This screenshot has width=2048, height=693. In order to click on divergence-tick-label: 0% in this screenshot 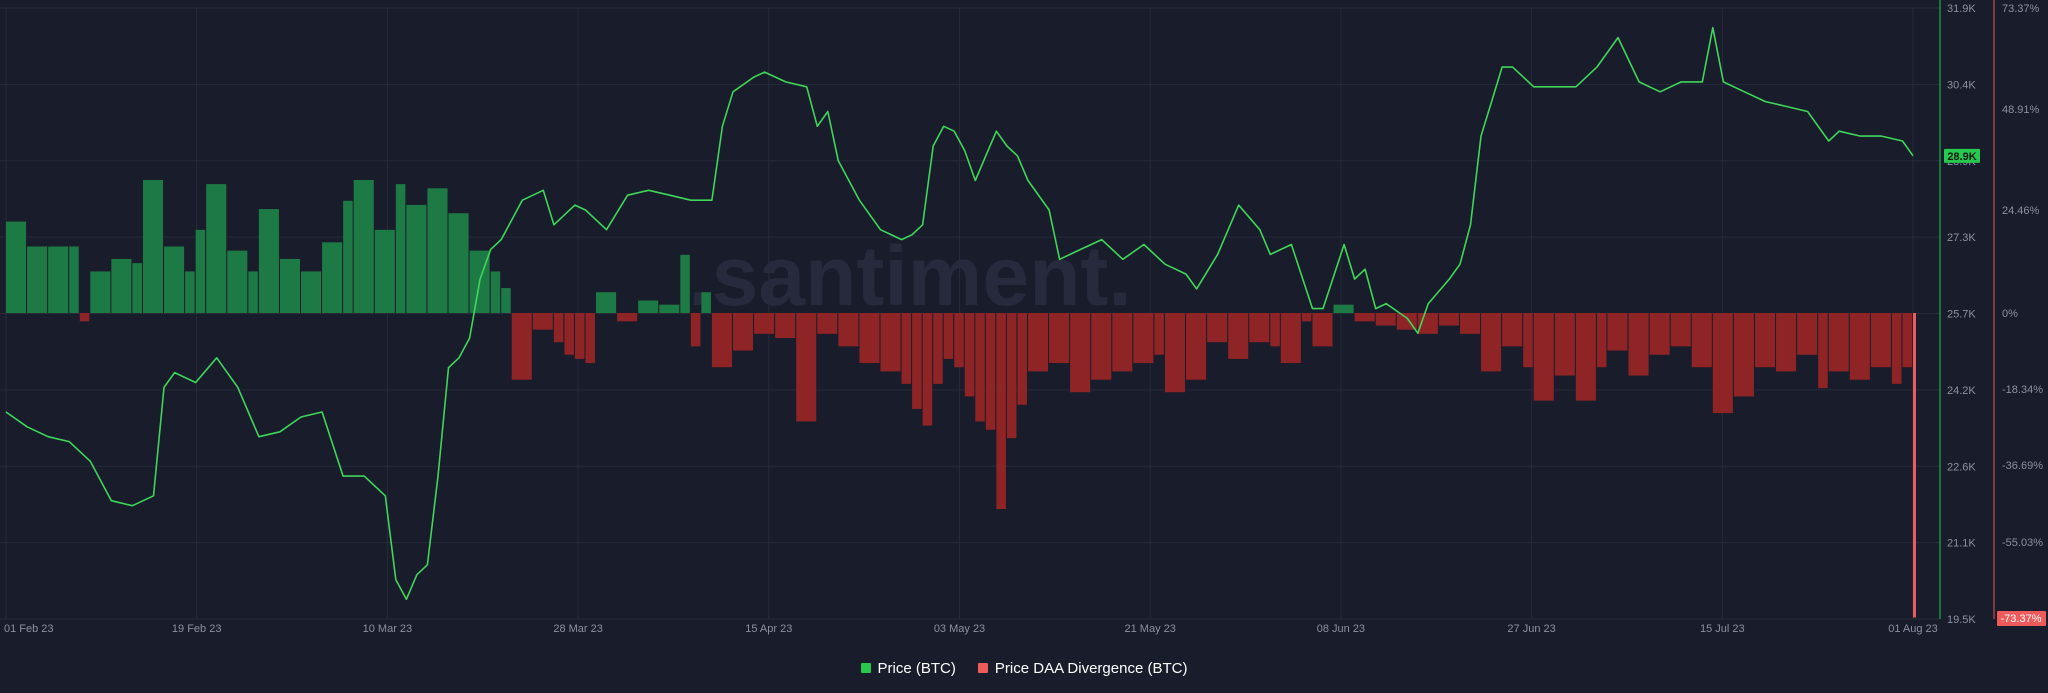, I will do `click(2010, 314)`.